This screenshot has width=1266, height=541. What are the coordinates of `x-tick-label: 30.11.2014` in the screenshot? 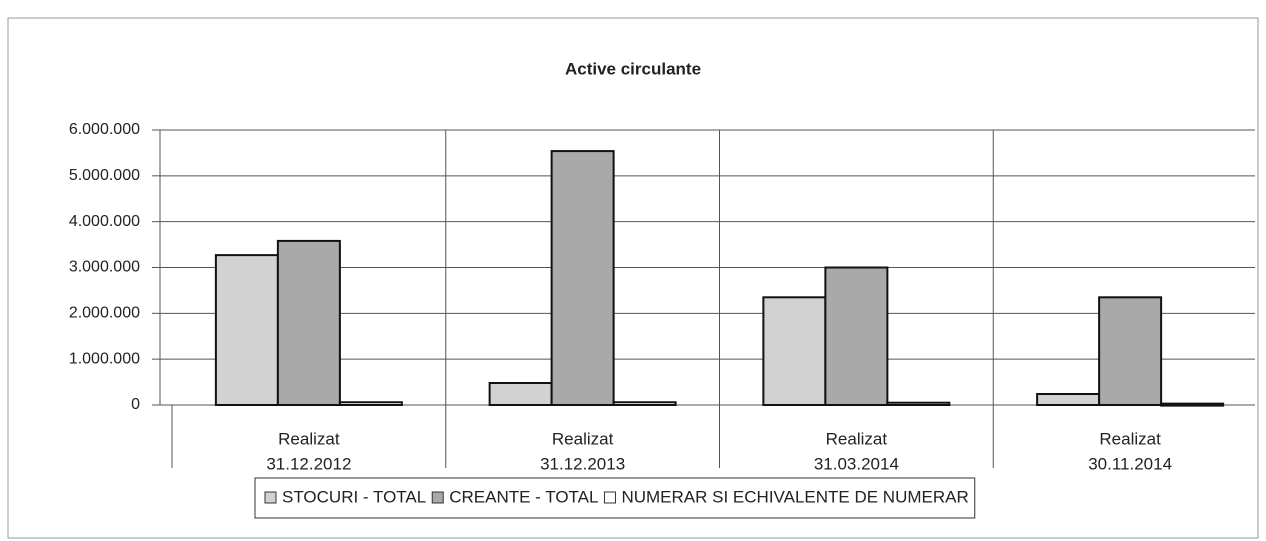 It's located at (1130, 463).